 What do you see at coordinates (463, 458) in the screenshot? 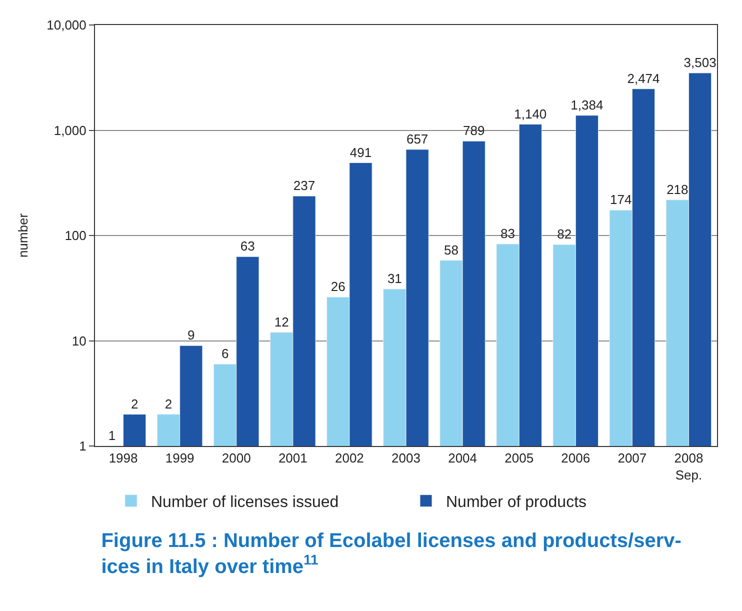
I see `x-tick-label: 2004` at bounding box center [463, 458].